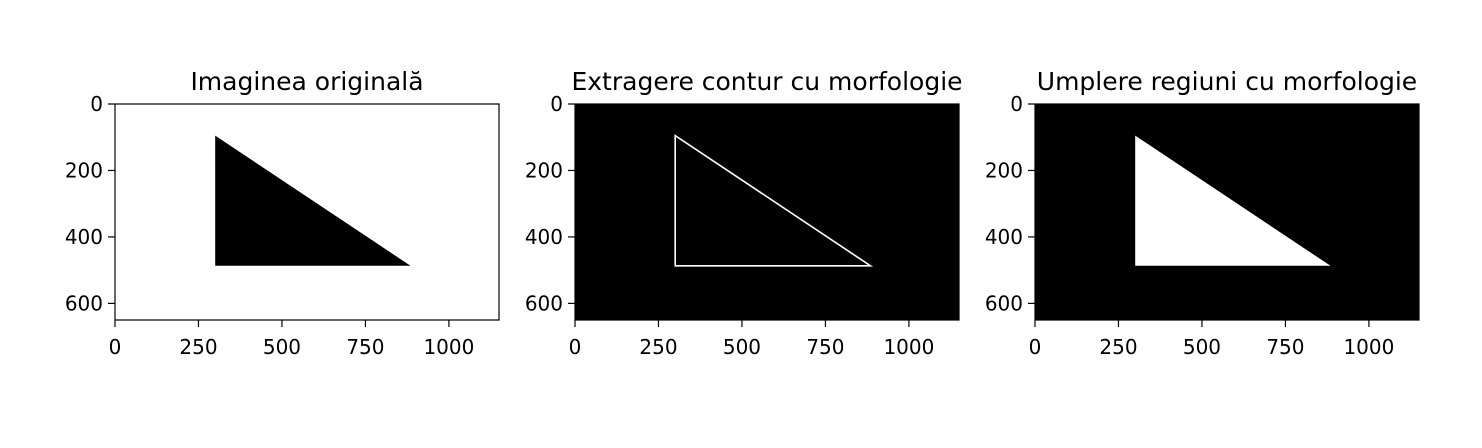 The image size is (1482, 448). Describe the element at coordinates (1227, 81) in the screenshot. I see `panel-title: Umplere regiuni cu morfologie` at that location.